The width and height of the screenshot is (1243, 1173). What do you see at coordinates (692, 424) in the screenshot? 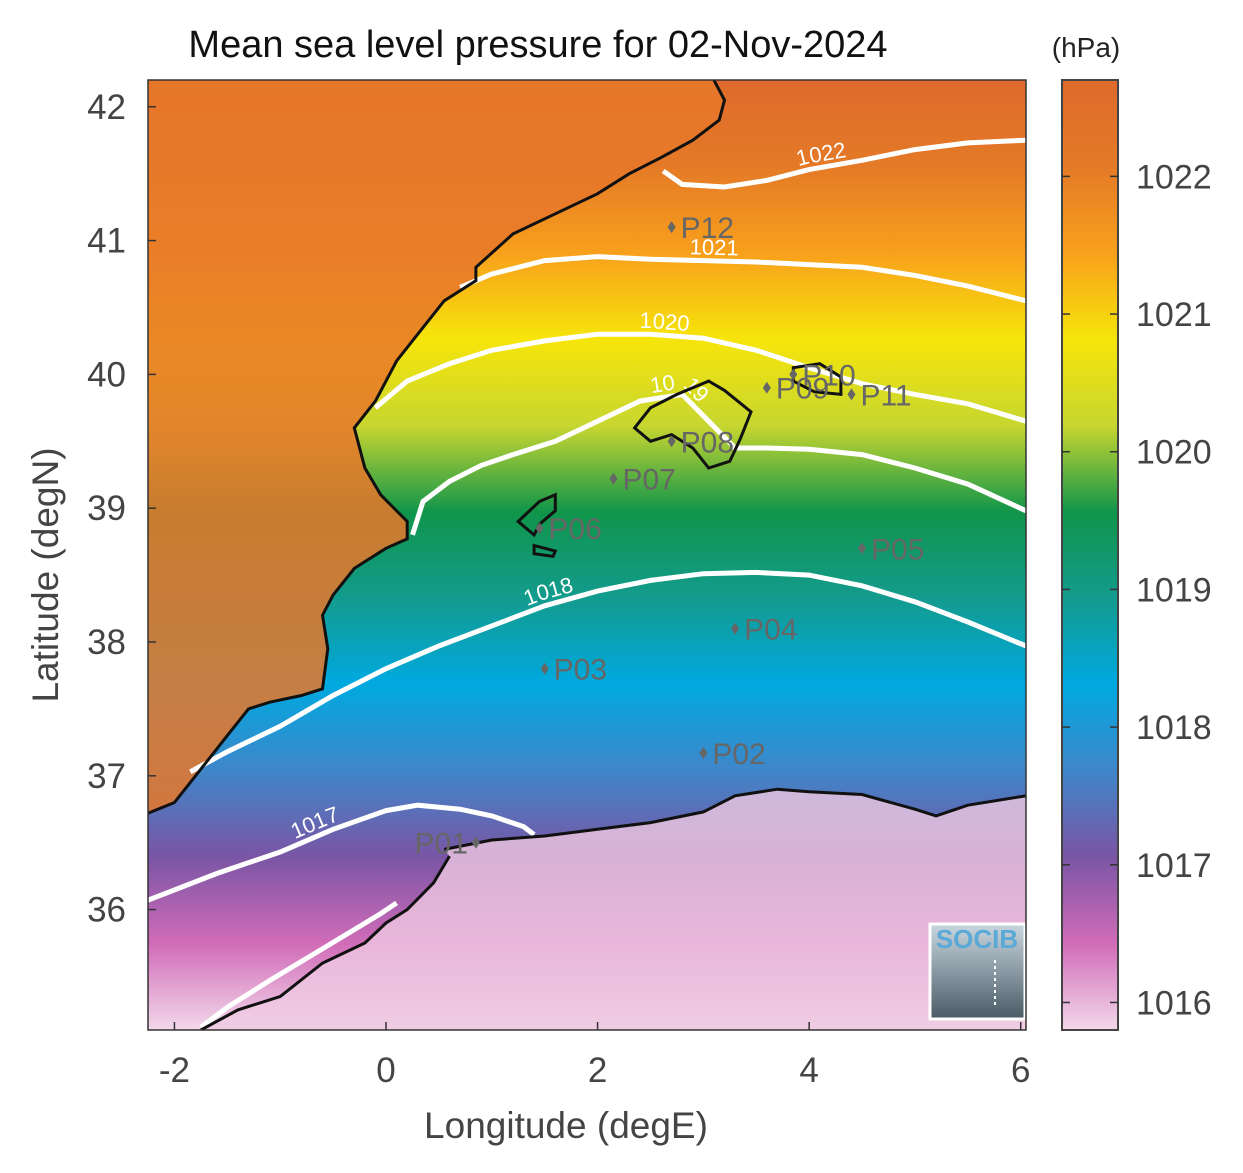
I see `island-mallorca` at bounding box center [692, 424].